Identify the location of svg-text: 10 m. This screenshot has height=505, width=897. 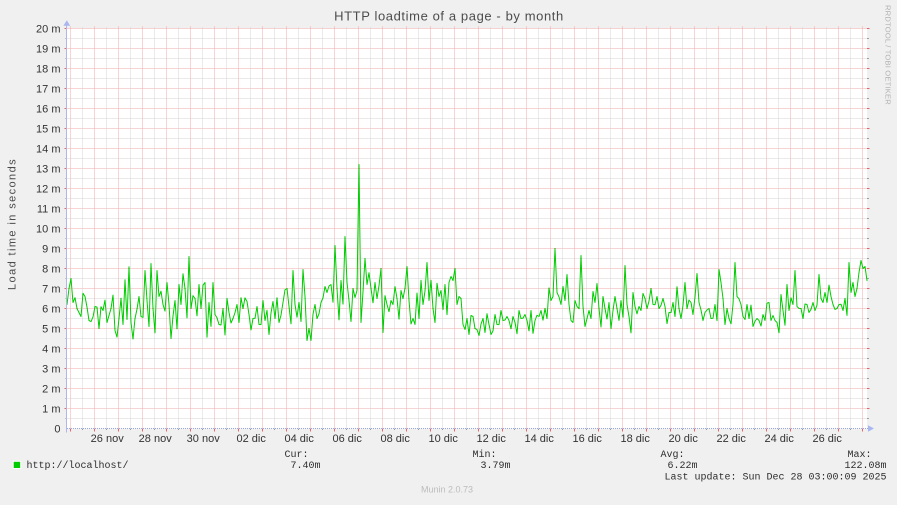
(48, 230).